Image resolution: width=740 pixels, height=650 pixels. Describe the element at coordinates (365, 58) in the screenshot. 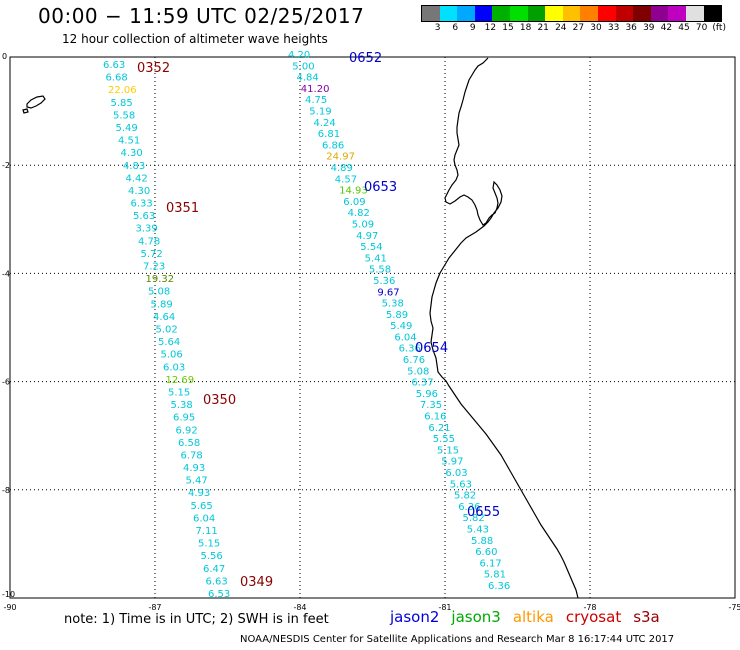

I see `pass-time-label: 0652` at that location.